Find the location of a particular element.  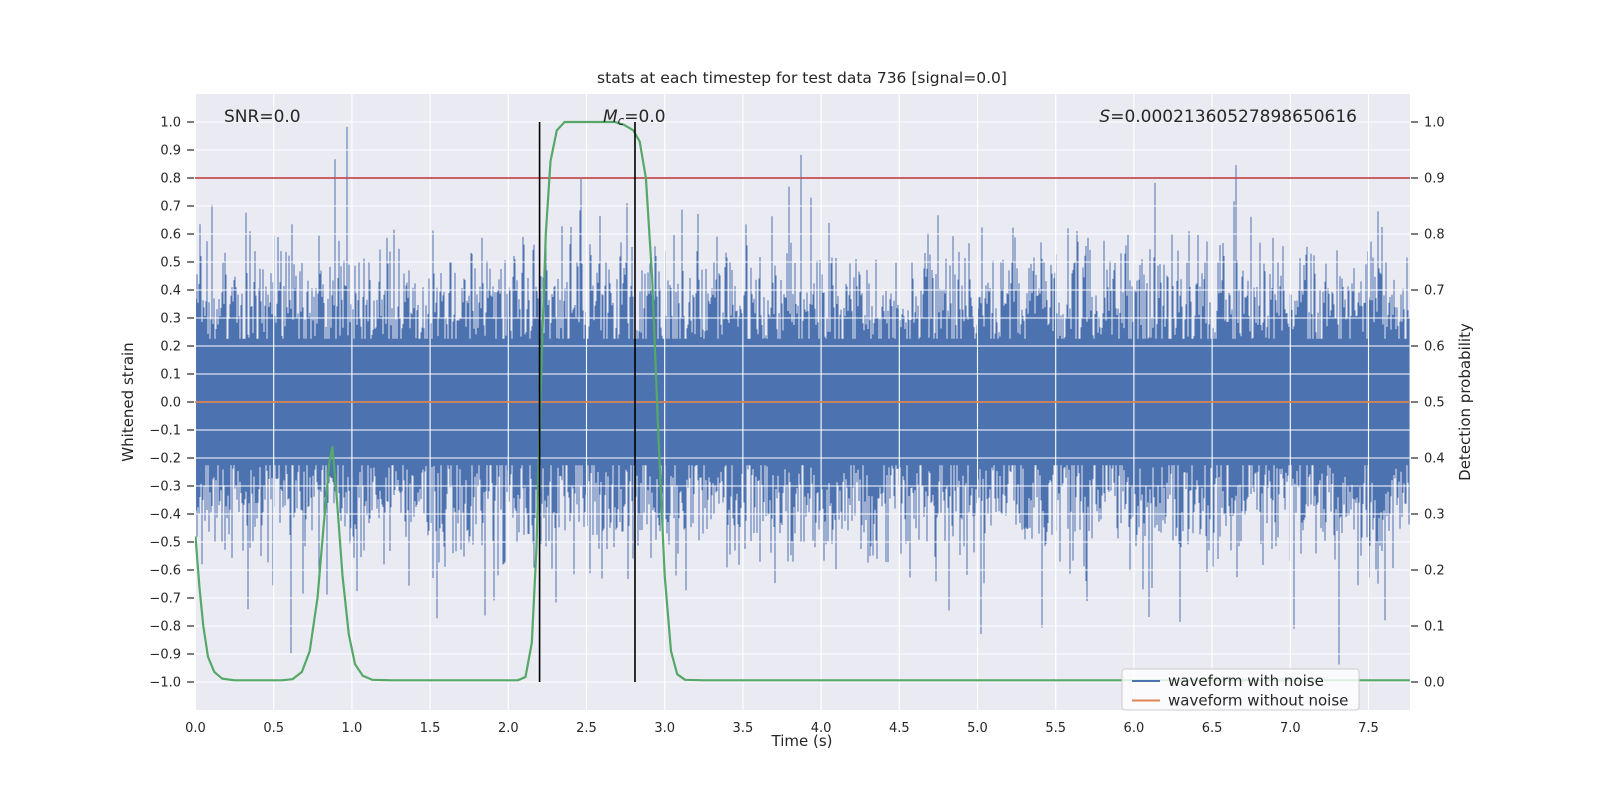

x-tick-label: 3.5 is located at coordinates (743, 728).